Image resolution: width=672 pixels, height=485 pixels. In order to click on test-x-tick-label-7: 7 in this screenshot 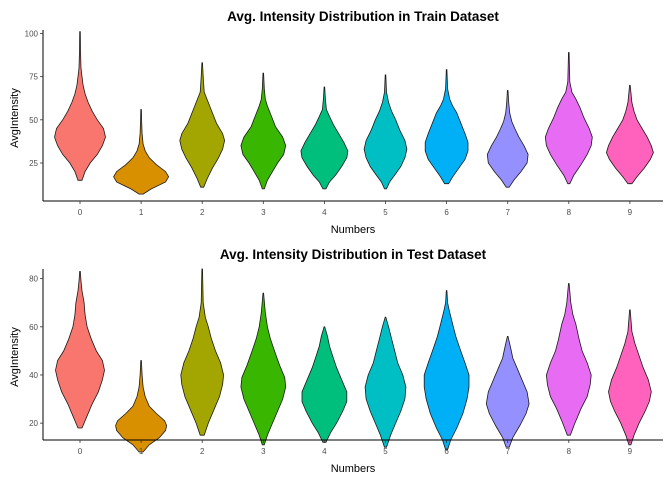, I will do `click(507, 451)`.